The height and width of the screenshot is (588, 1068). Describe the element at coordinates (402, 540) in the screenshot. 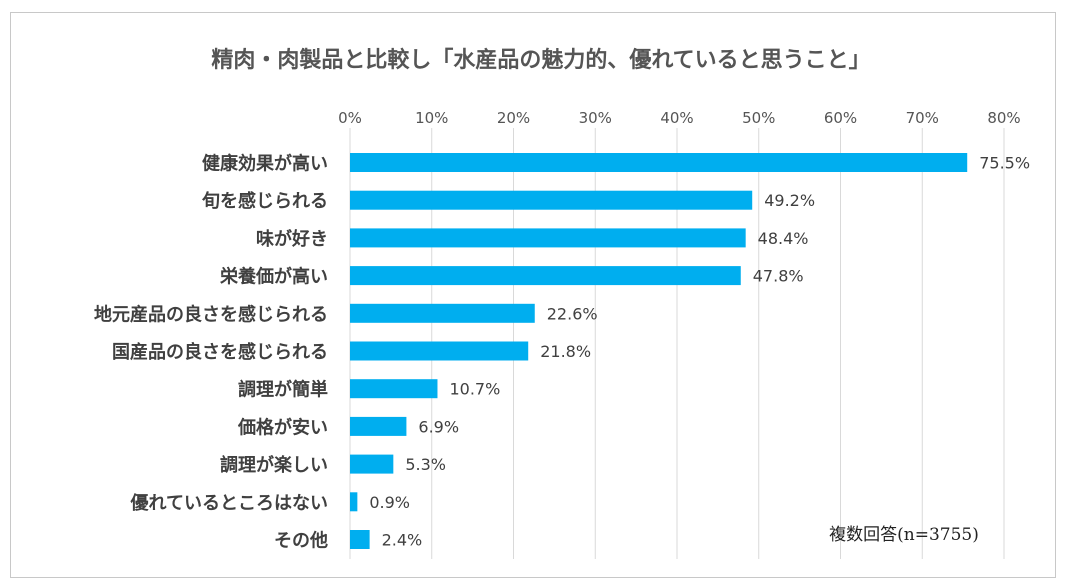

I see `data-label: 2.4%` at that location.